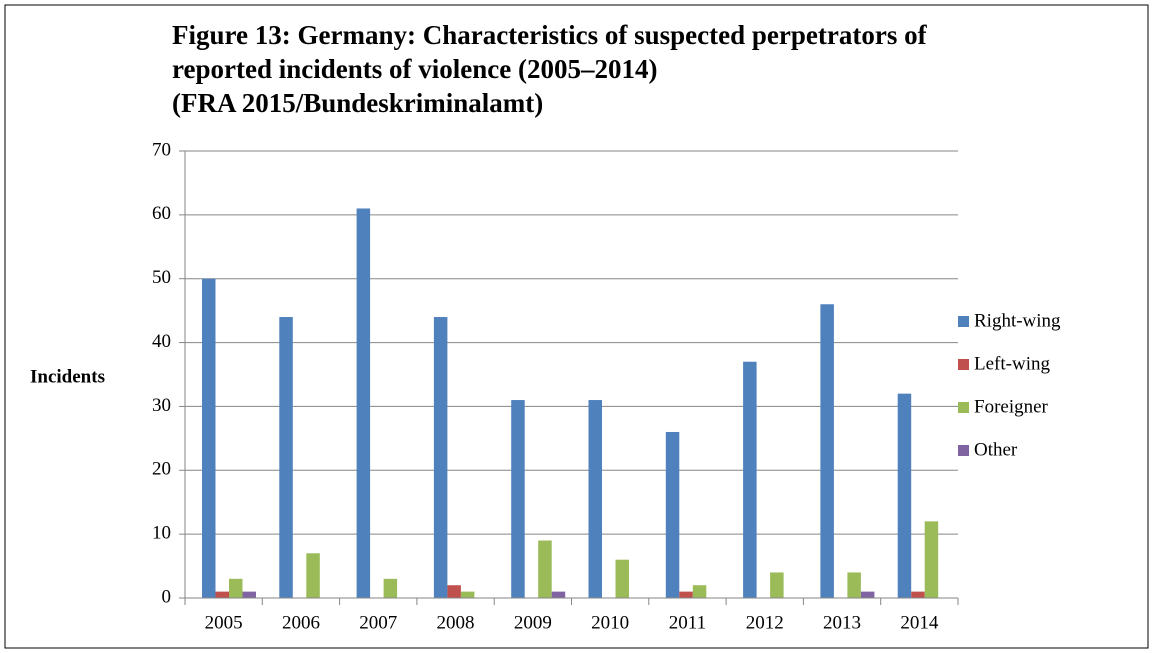 The width and height of the screenshot is (1155, 653). I want to click on y-axis-label: Incidents, so click(67, 376).